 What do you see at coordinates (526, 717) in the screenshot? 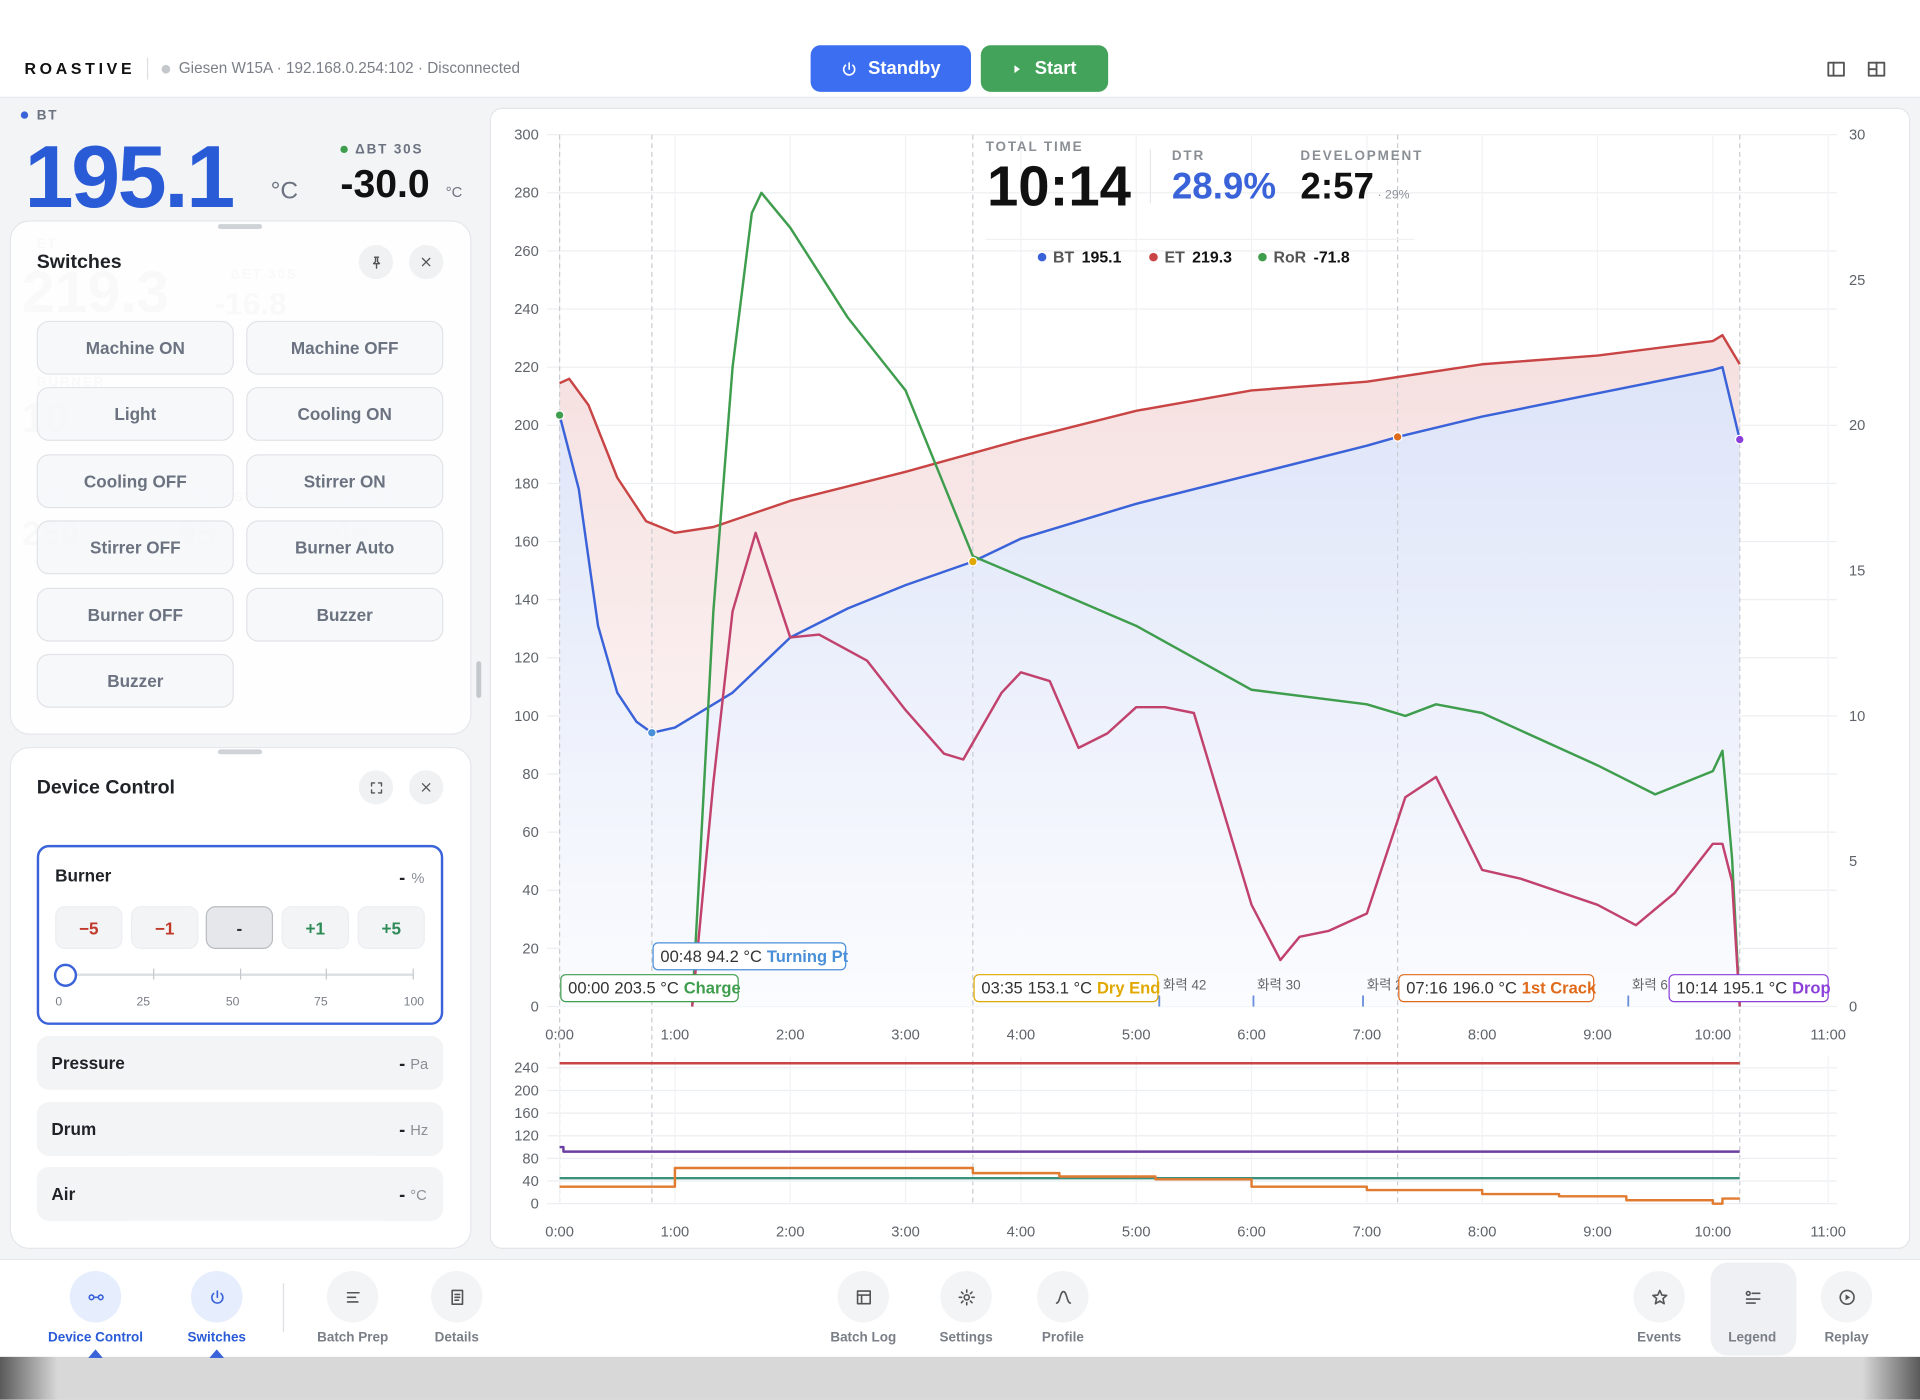
I see `y-tick-label: 100` at bounding box center [526, 717].